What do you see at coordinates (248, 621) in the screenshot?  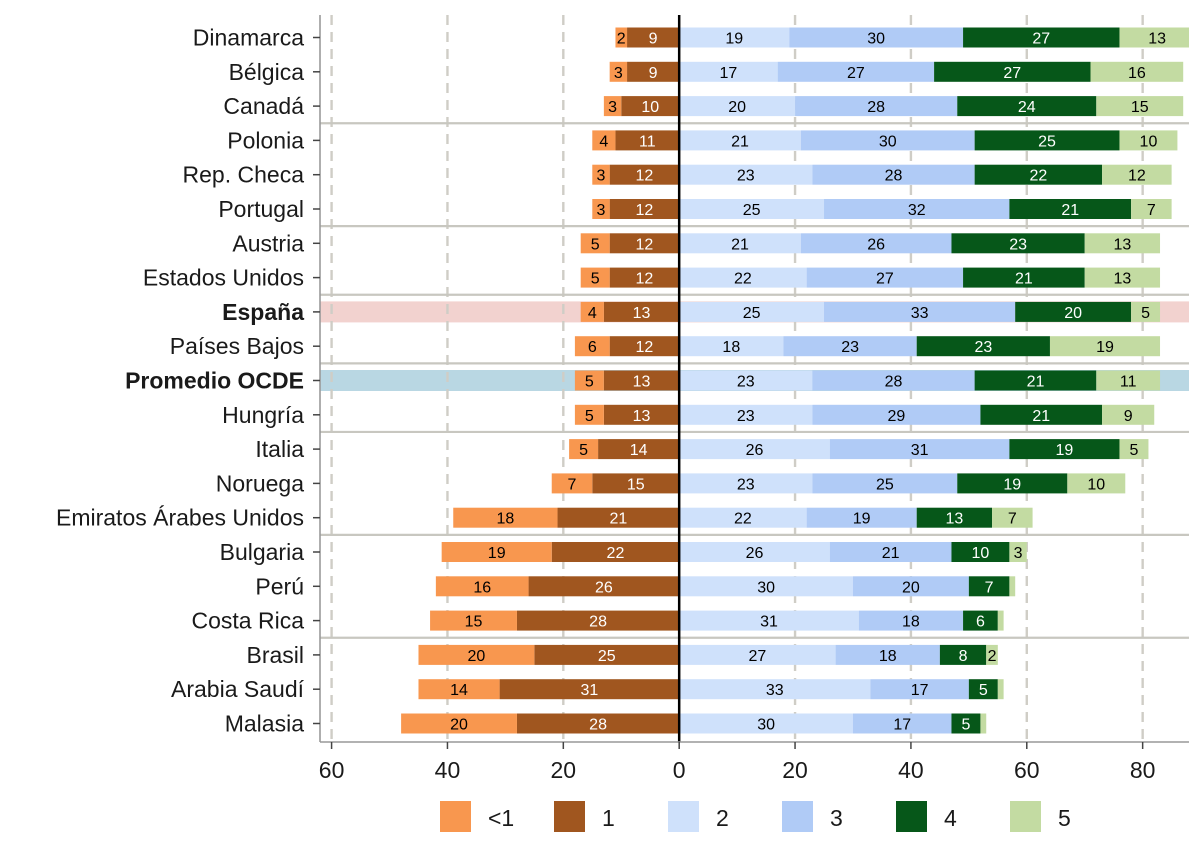 I see `y-tick-label: Costa Rica` at bounding box center [248, 621].